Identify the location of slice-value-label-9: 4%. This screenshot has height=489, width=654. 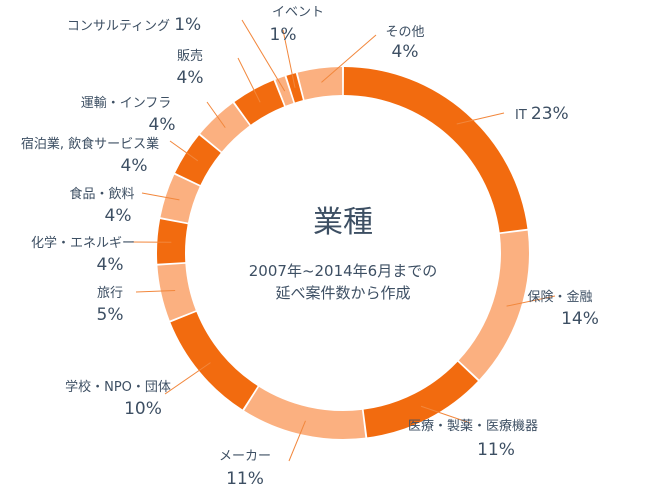
(162, 125).